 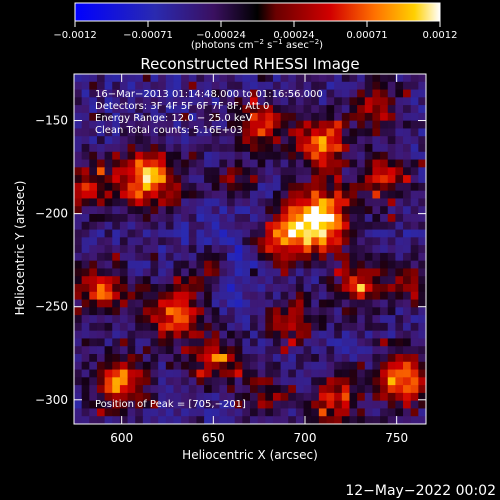 I want to click on colorbar, so click(x=257, y=12).